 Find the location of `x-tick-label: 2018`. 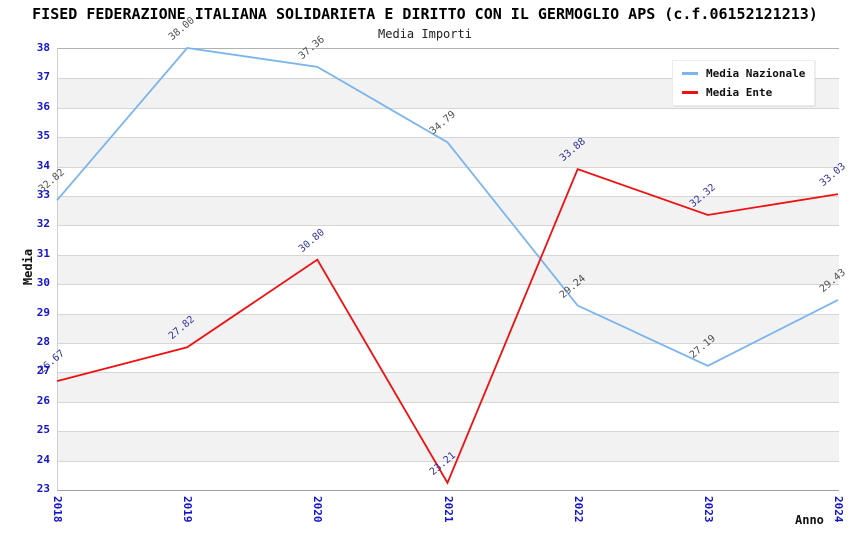

x-tick-label: 2018 is located at coordinates (57, 509).